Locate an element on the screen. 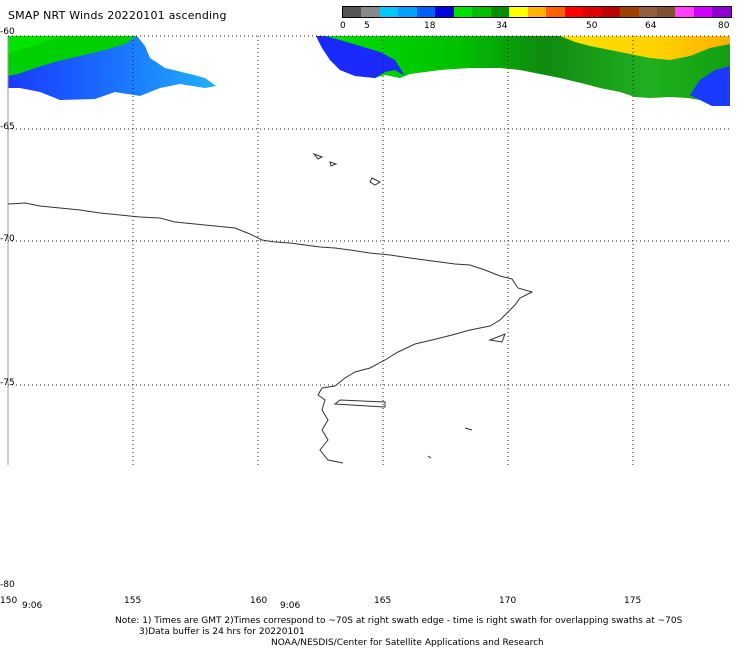 The width and height of the screenshot is (740, 650). lat-label-80: -80 is located at coordinates (7, 585).